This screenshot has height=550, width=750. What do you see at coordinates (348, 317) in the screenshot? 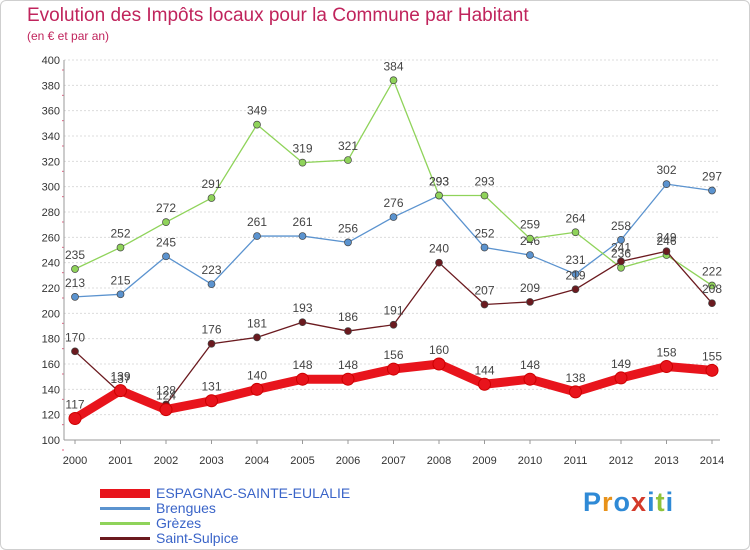
I see `data-label: 186` at bounding box center [348, 317].